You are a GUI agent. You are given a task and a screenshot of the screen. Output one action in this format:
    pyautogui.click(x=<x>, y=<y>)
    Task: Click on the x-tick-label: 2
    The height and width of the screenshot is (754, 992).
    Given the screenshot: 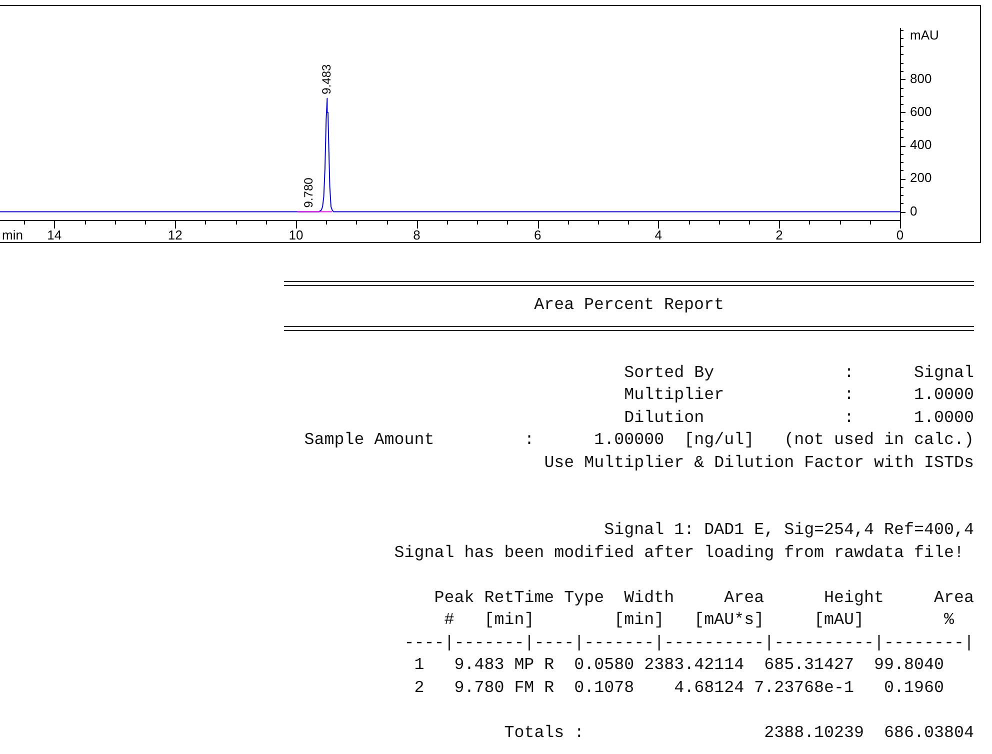 What is the action you would take?
    pyautogui.click(x=779, y=234)
    